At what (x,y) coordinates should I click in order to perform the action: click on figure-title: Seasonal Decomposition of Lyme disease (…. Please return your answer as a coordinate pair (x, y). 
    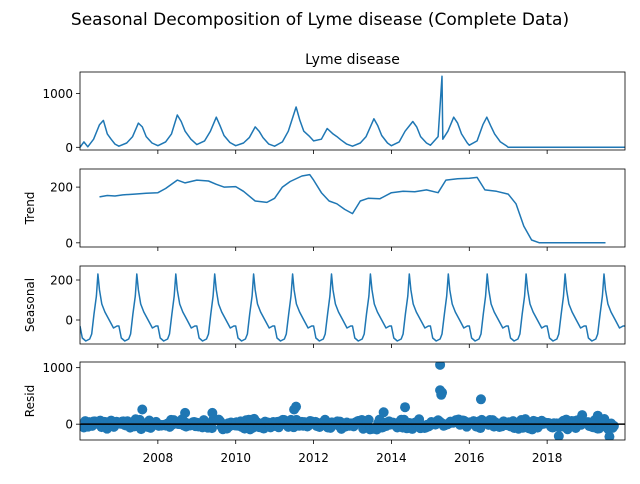
    Looking at the image, I should click on (320, 20).